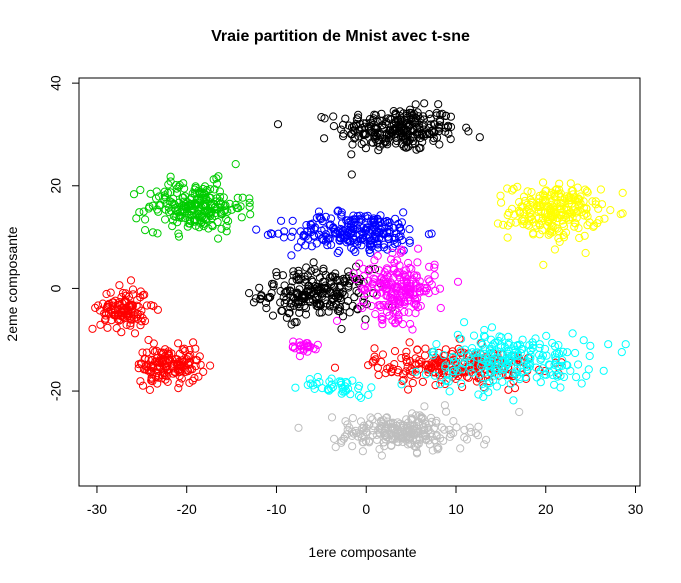 The width and height of the screenshot is (681, 583). Describe the element at coordinates (192, 201) in the screenshot. I see `series-green` at that location.